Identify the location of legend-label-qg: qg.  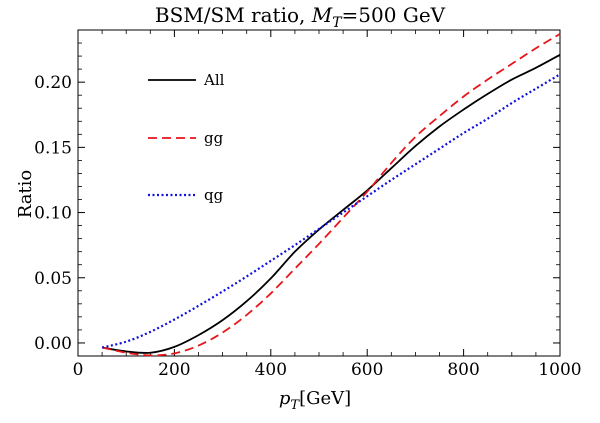
(214, 195).